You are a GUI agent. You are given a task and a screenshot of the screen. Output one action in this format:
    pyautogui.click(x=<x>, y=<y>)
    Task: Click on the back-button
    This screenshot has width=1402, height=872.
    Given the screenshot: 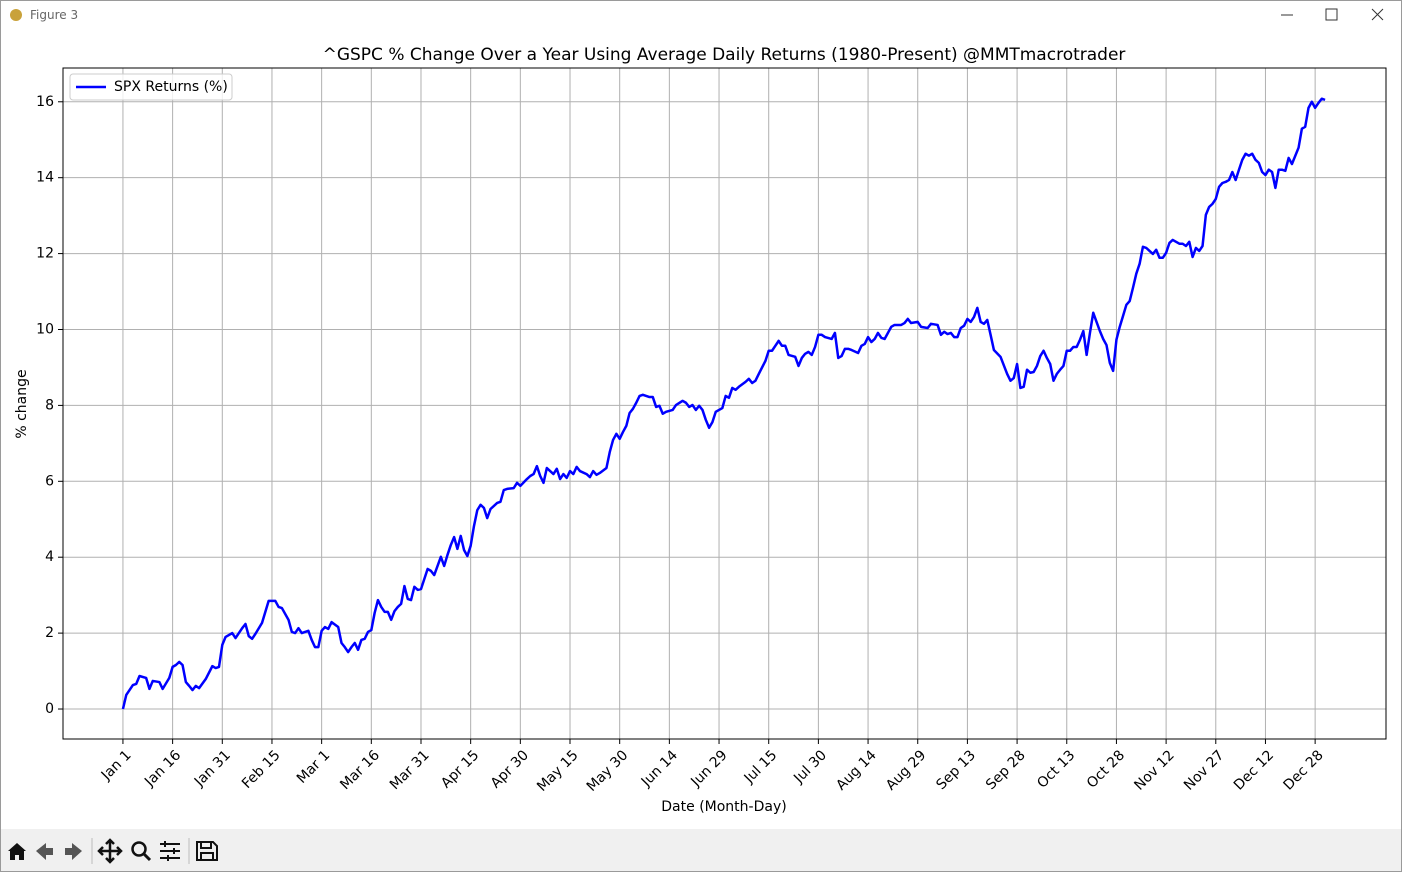 What is the action you would take?
    pyautogui.click(x=44, y=851)
    